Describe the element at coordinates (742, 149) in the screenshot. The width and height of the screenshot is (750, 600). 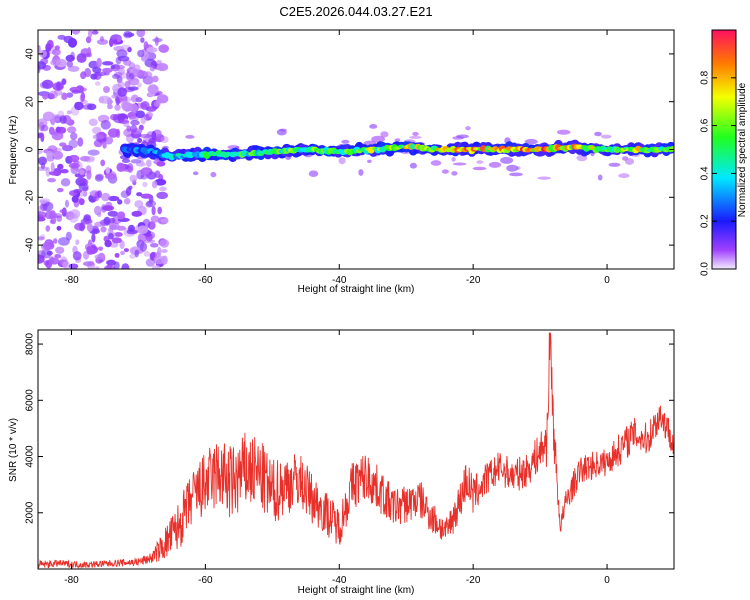
I see `colorbar-label: Normalized spectral amplitude` at that location.